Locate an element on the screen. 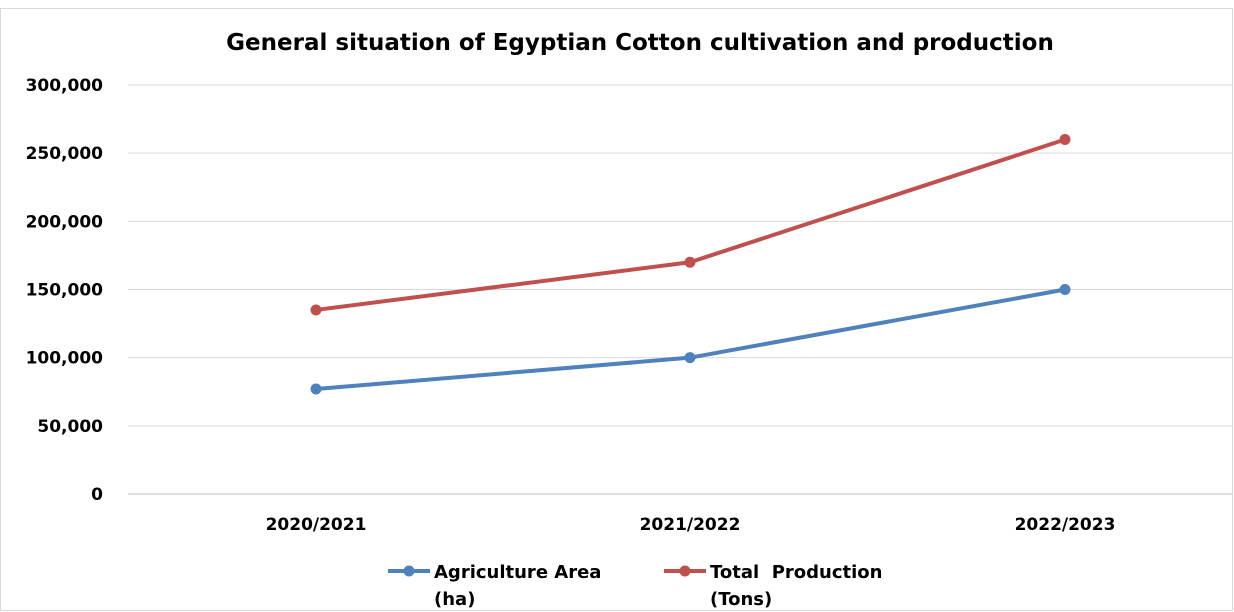 The height and width of the screenshot is (612, 1234). y-tick-label: 300,000 is located at coordinates (65, 86).